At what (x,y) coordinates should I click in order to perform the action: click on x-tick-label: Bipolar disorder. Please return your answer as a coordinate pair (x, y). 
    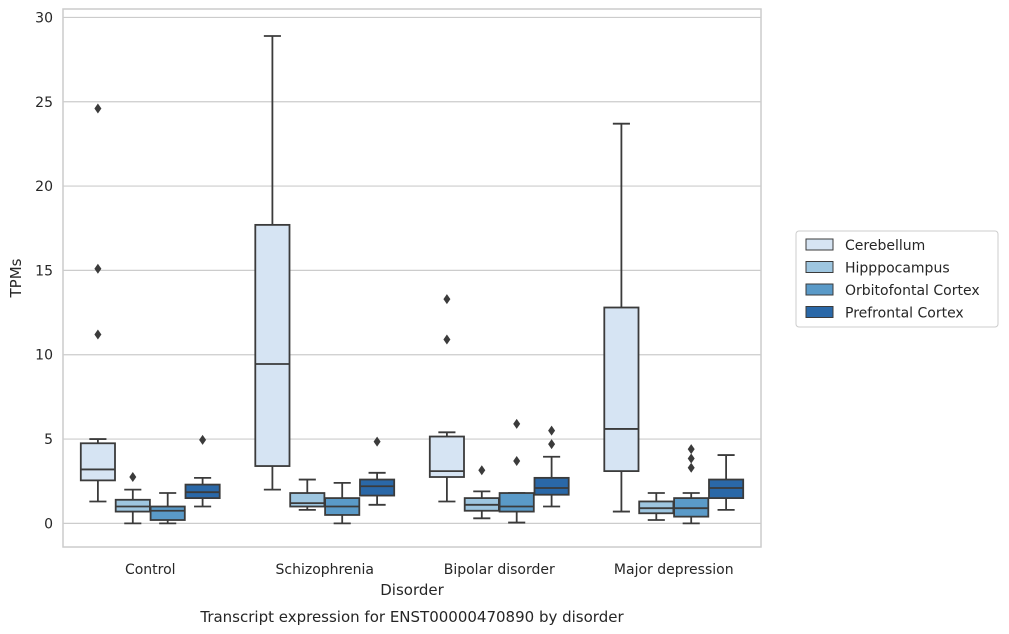
    Looking at the image, I should click on (499, 570).